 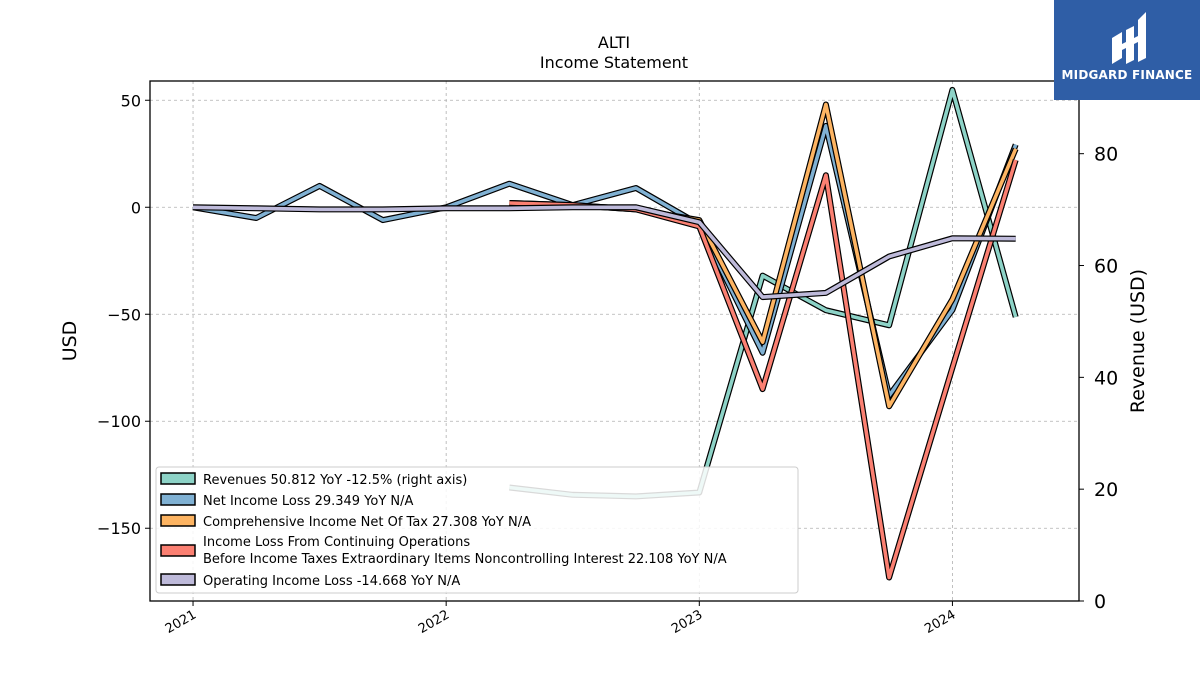 I want to click on x-tick-label: 2023, so click(x=687, y=622).